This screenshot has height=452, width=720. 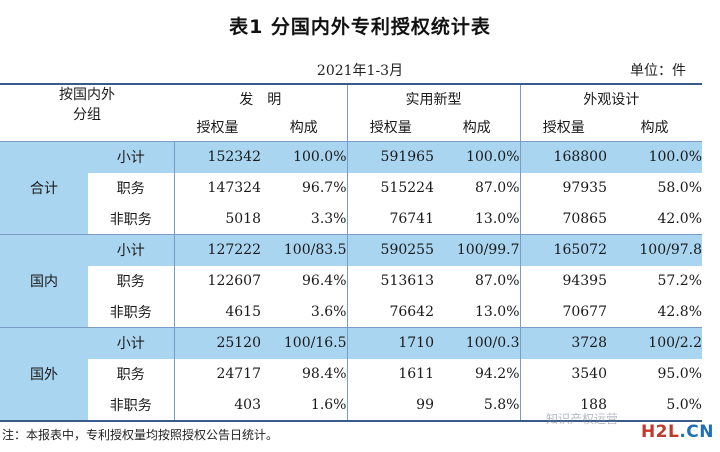 I want to click on table-row: 非职务 403 1.6% 99 5.8% 188 5.0%, so click(x=351, y=405).